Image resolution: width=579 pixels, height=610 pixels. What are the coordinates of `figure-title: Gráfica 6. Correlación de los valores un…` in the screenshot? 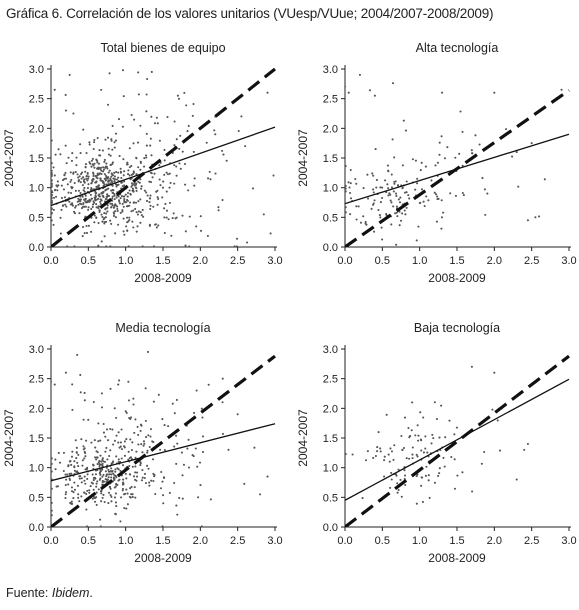 It's located at (250, 13).